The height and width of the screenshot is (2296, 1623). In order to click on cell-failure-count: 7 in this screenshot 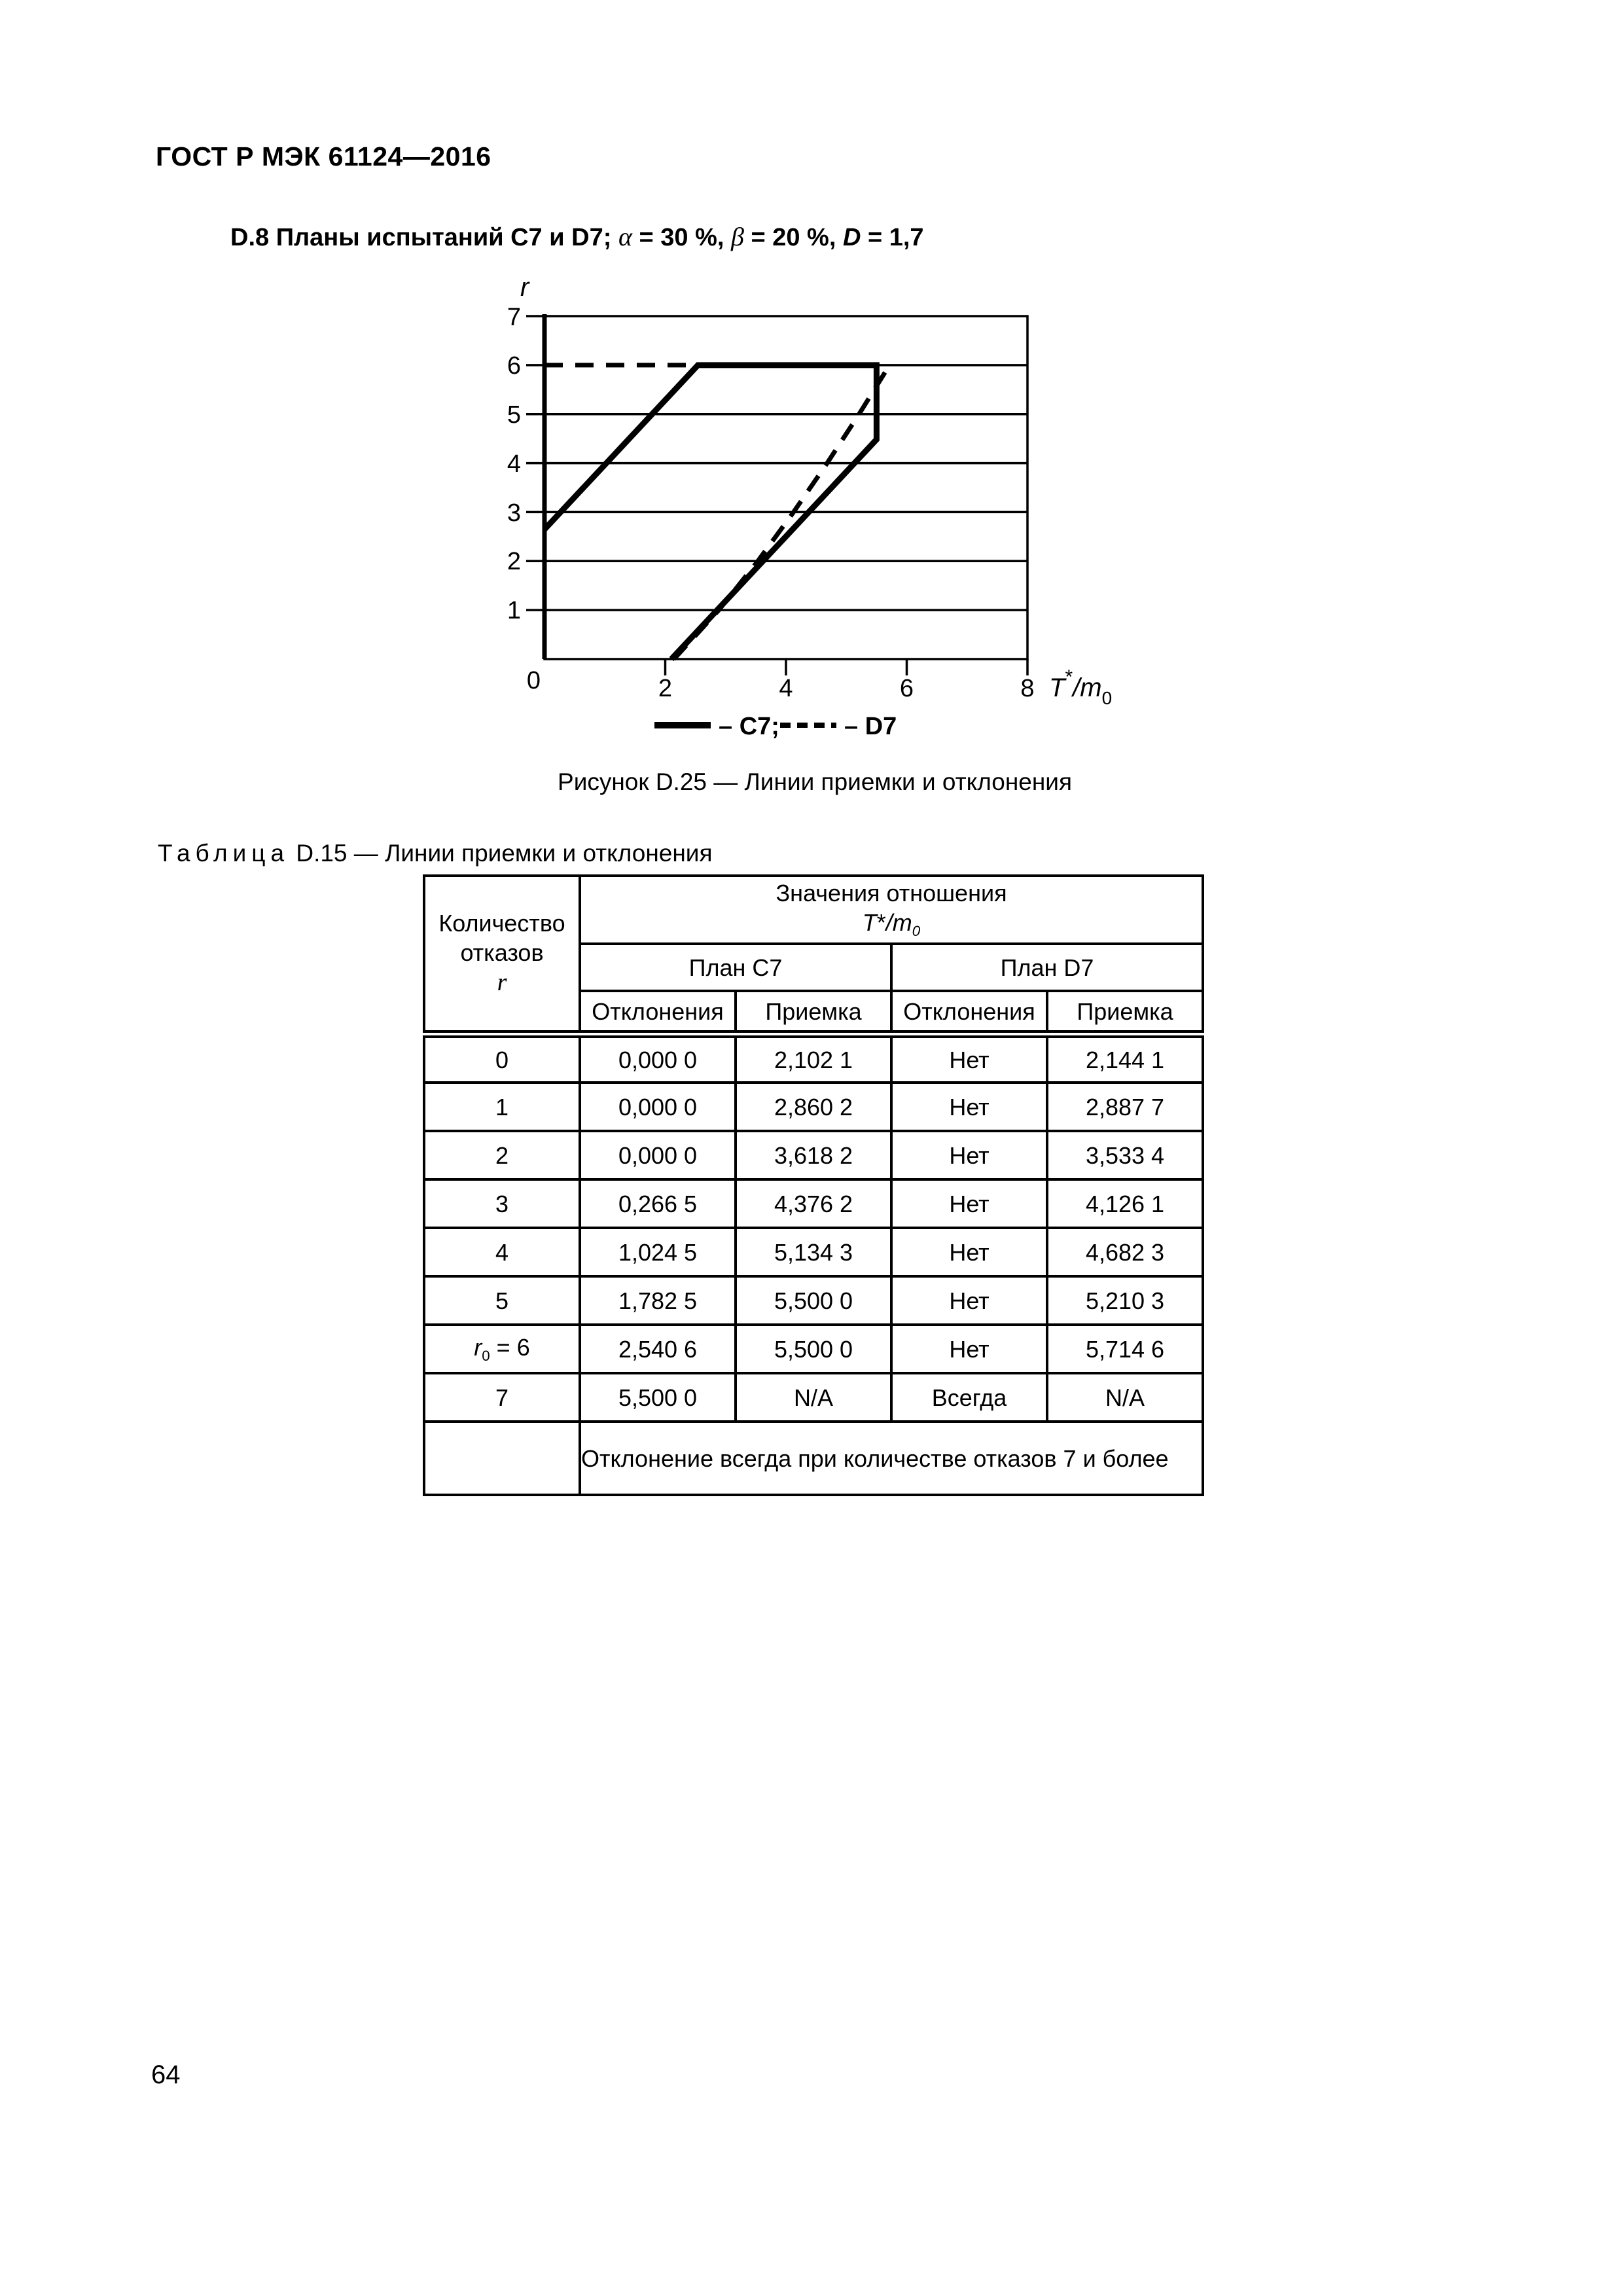, I will do `click(502, 1397)`.